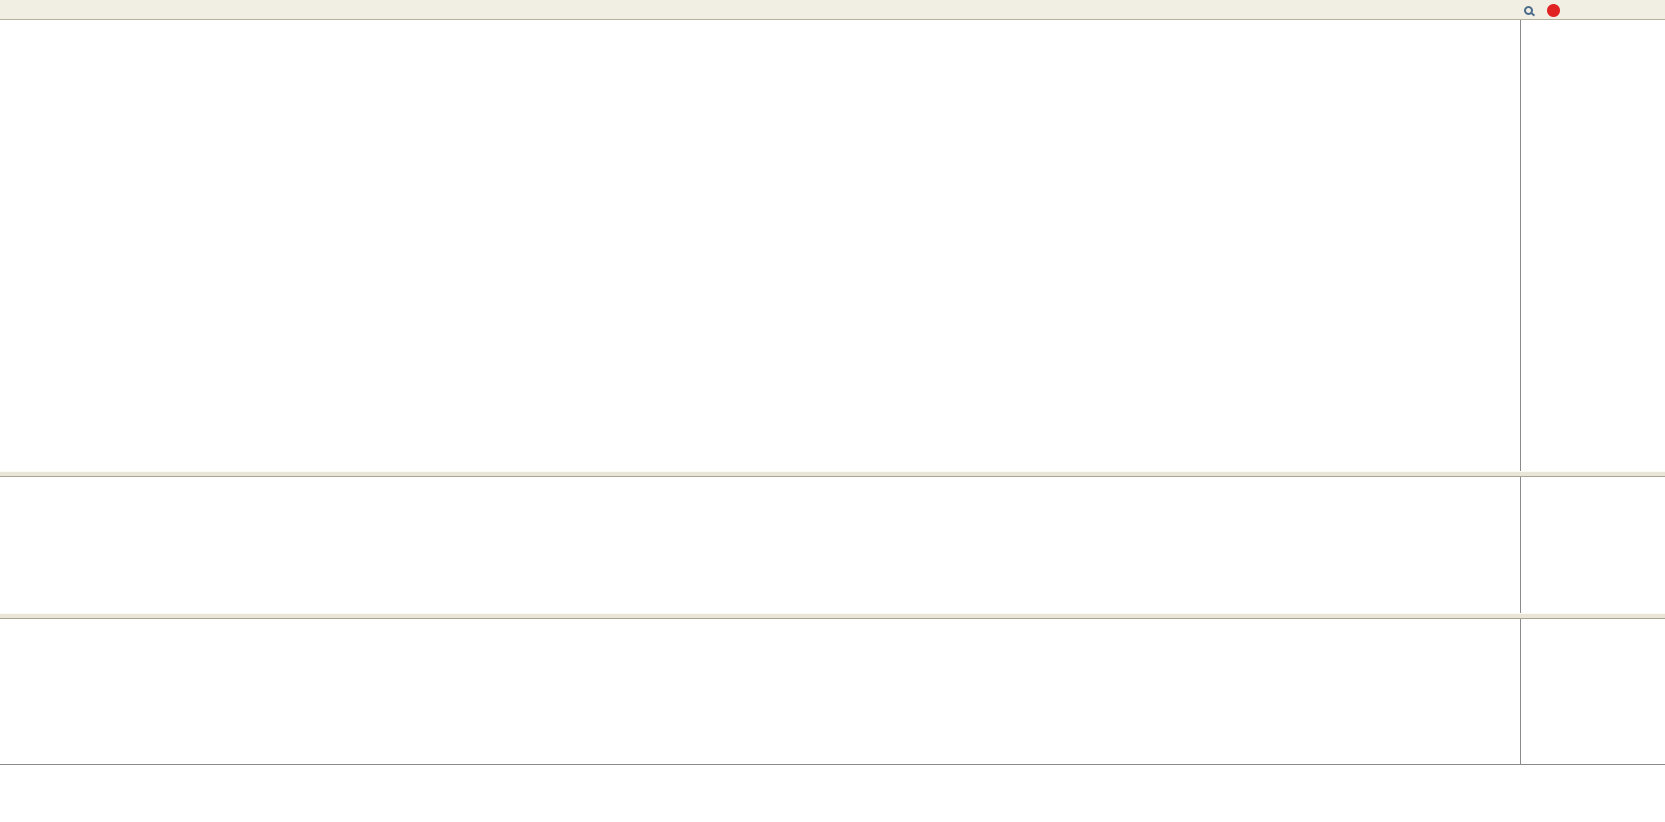  I want to click on rsi-axis, so click(1593, 691).